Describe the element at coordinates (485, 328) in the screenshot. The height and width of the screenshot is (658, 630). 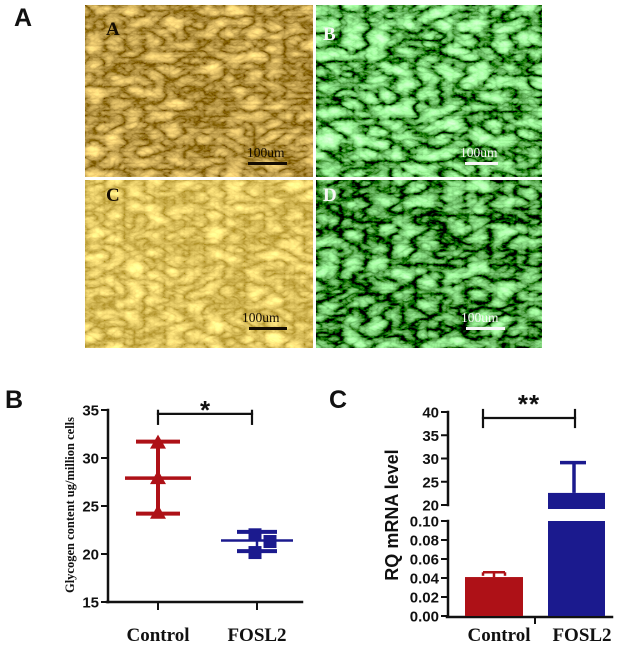
I see `micrograph-d-scale-bar` at that location.